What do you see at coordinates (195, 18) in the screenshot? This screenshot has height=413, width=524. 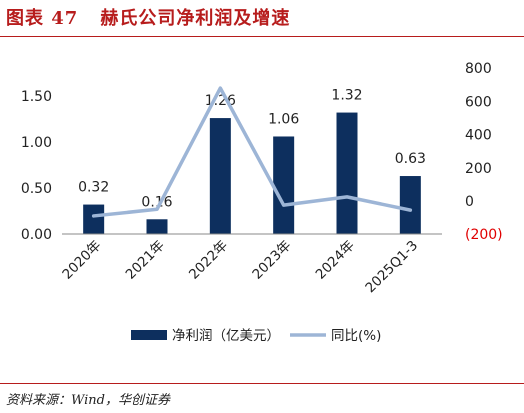 I see `figure-title-text: 赫氏公司净利润及增速` at bounding box center [195, 18].